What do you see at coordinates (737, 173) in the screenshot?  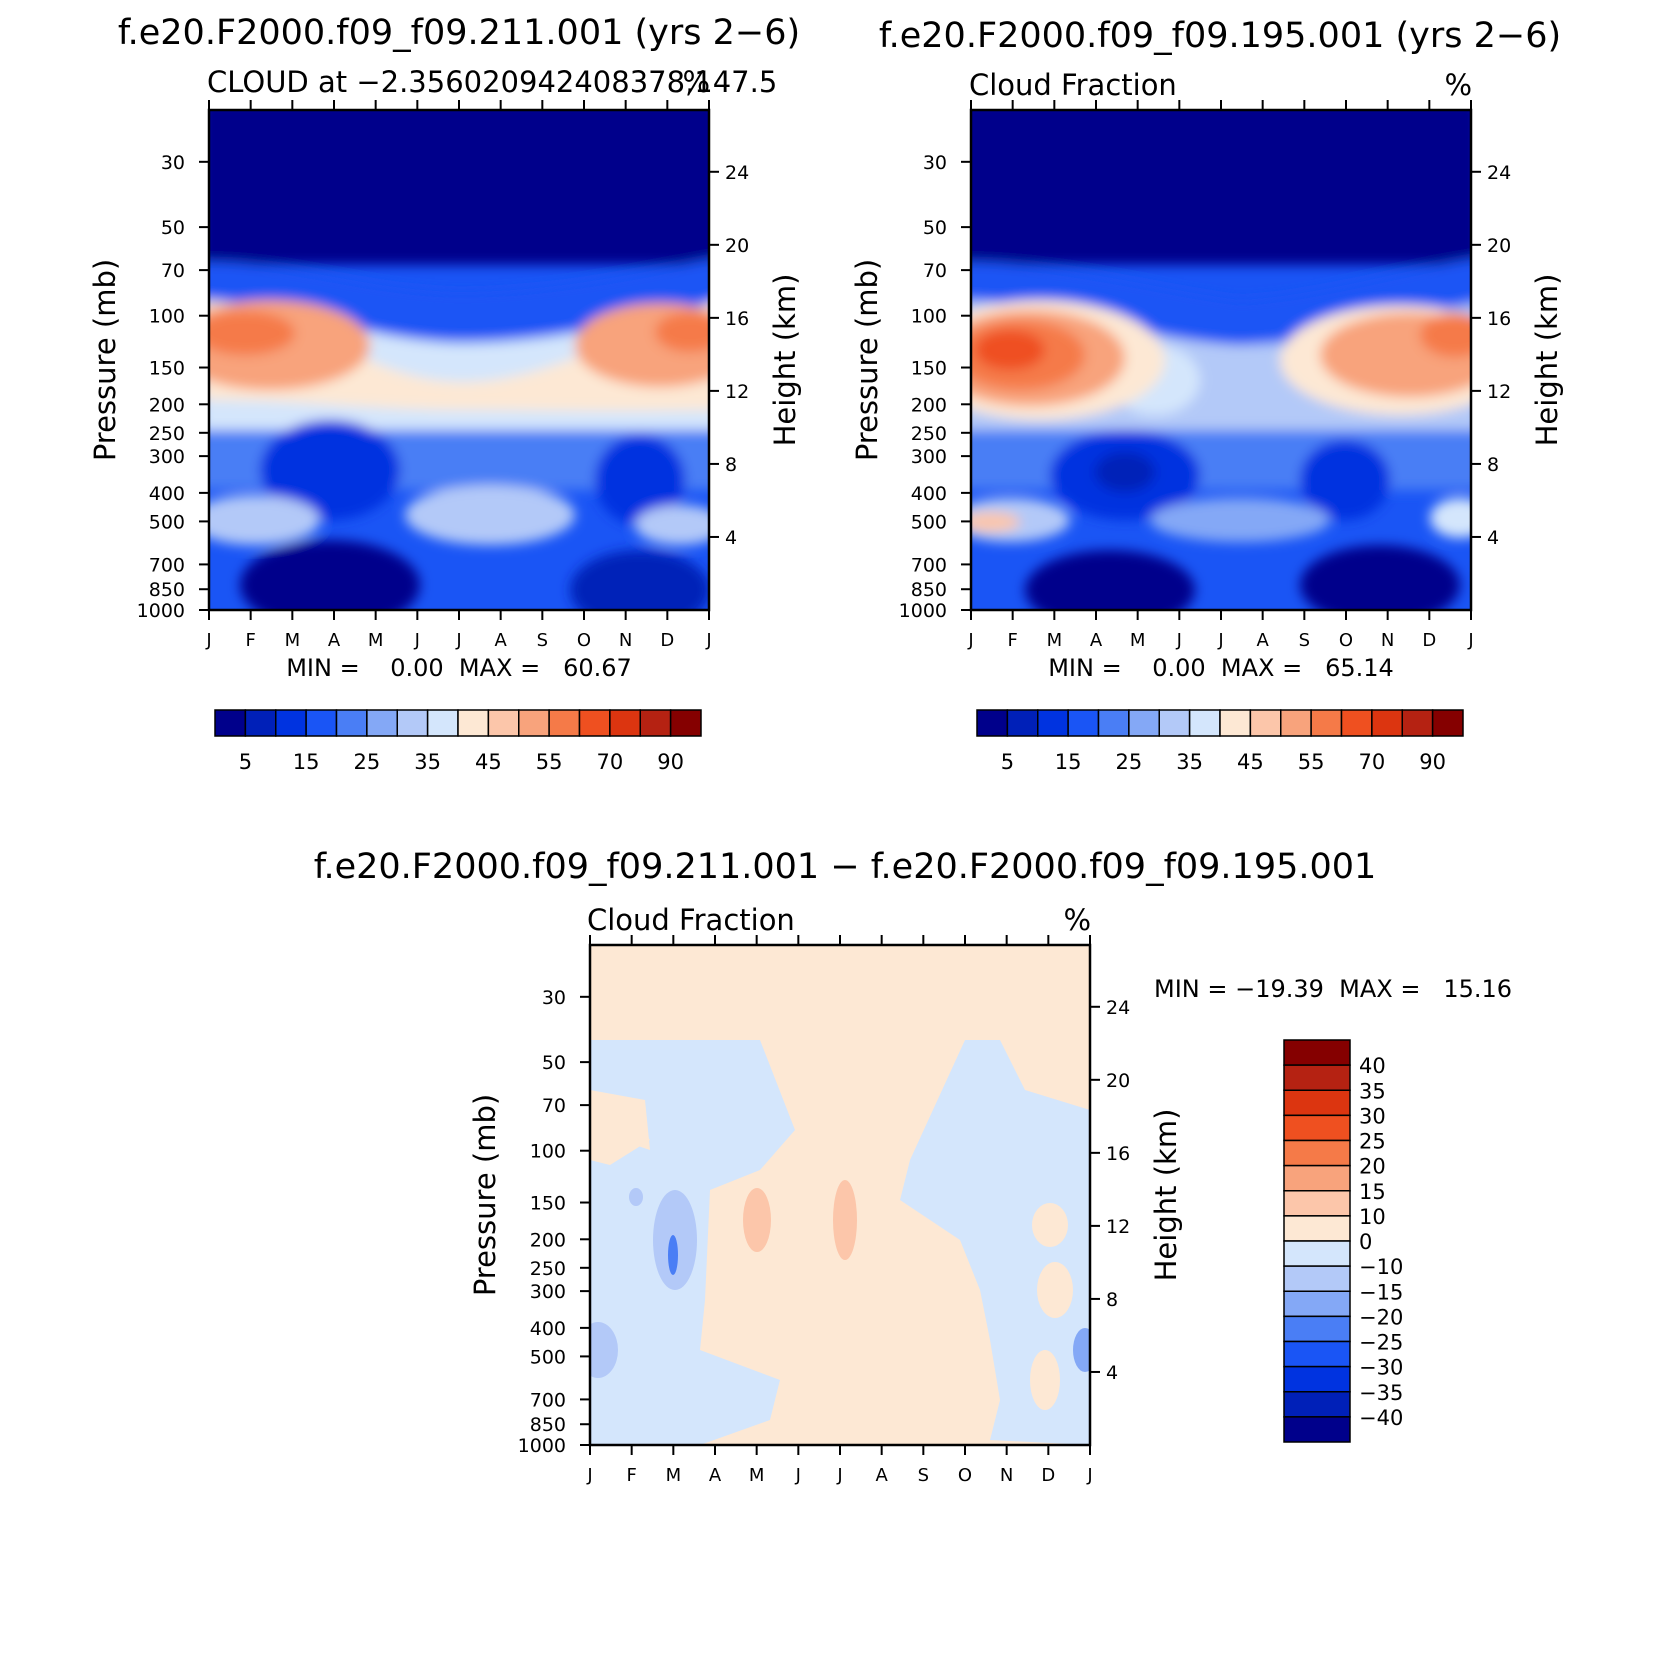 I see `panel-1-y-right-tick-label: 24` at bounding box center [737, 173].